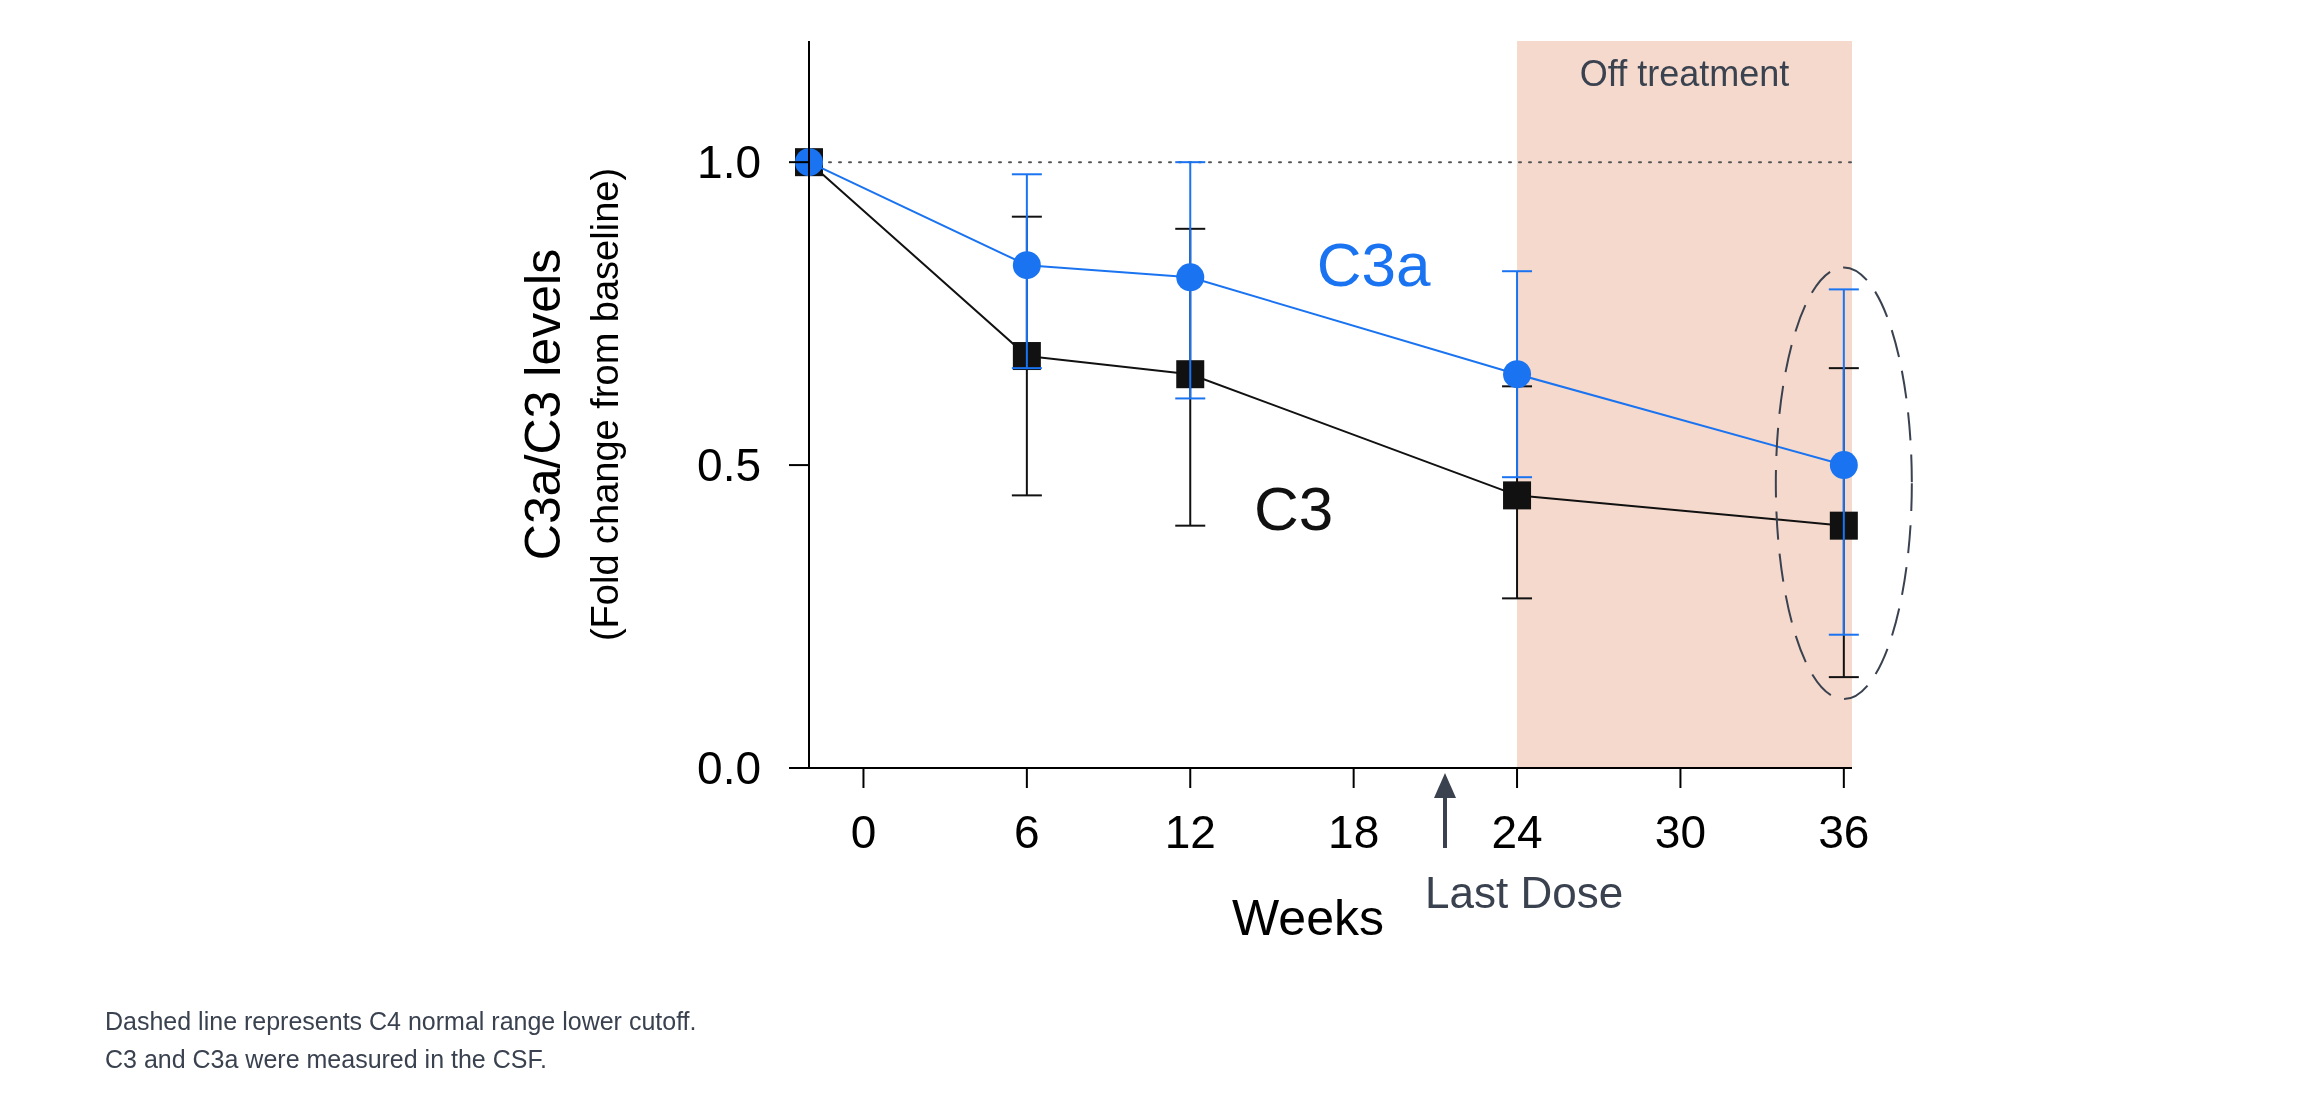 This screenshot has height=1110, width=2309. What do you see at coordinates (729, 465) in the screenshot?
I see `y-tick-label: 0.5` at bounding box center [729, 465].